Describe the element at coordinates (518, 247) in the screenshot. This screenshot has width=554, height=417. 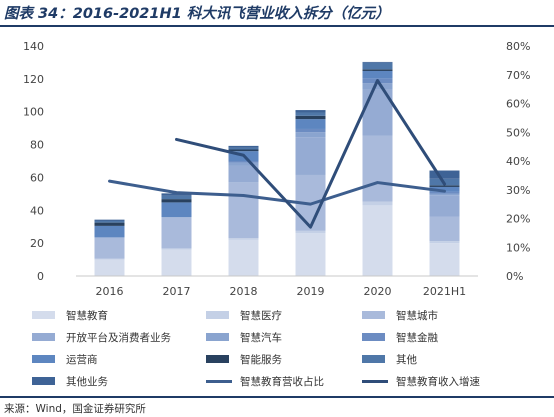
I see `y-right-tick-label: 10%` at that location.